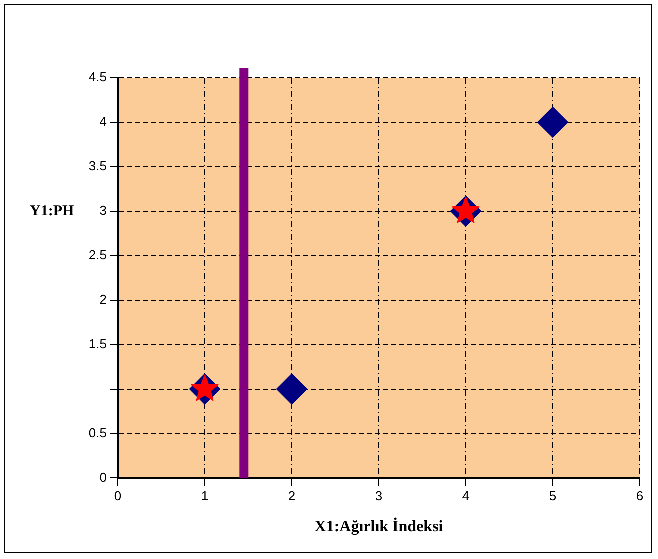 The height and width of the screenshot is (559, 658). What do you see at coordinates (379, 496) in the screenshot?
I see `x-tick-label: 3` at bounding box center [379, 496].